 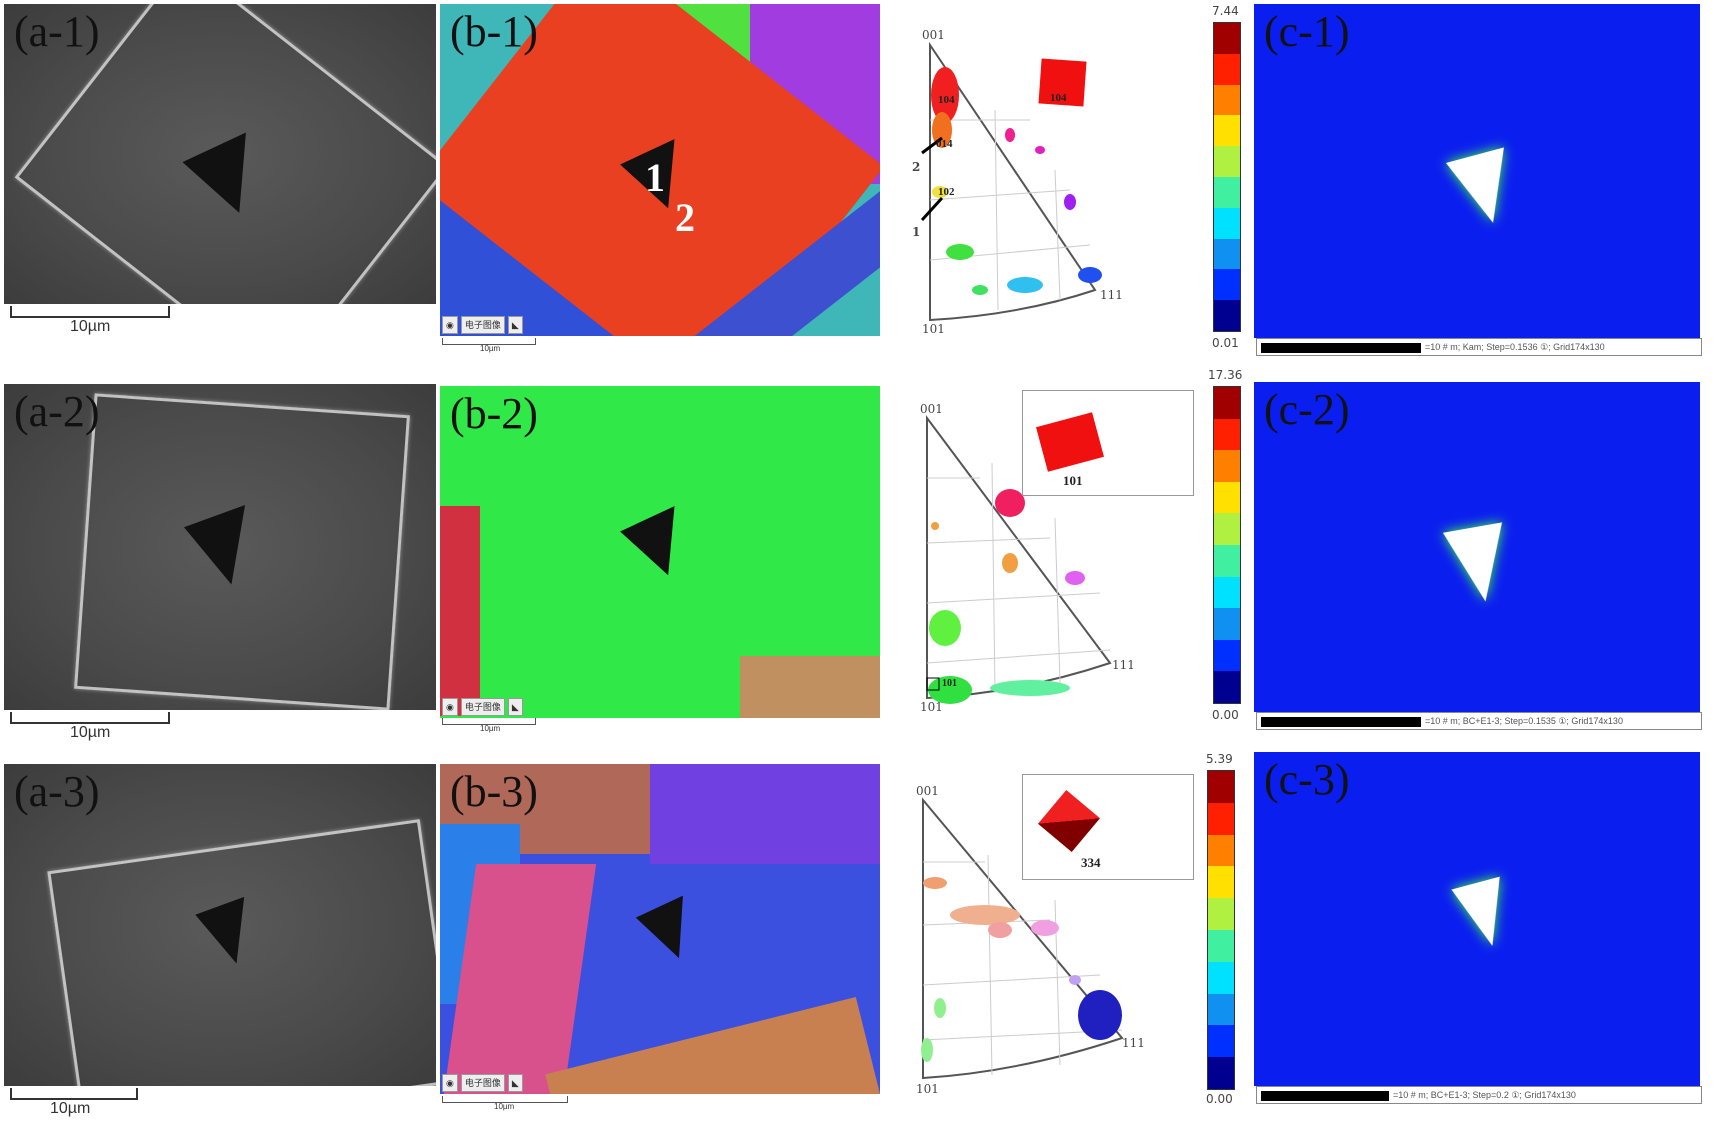 What do you see at coordinates (1307, 31) in the screenshot?
I see `panel-label: (c-1)` at bounding box center [1307, 31].